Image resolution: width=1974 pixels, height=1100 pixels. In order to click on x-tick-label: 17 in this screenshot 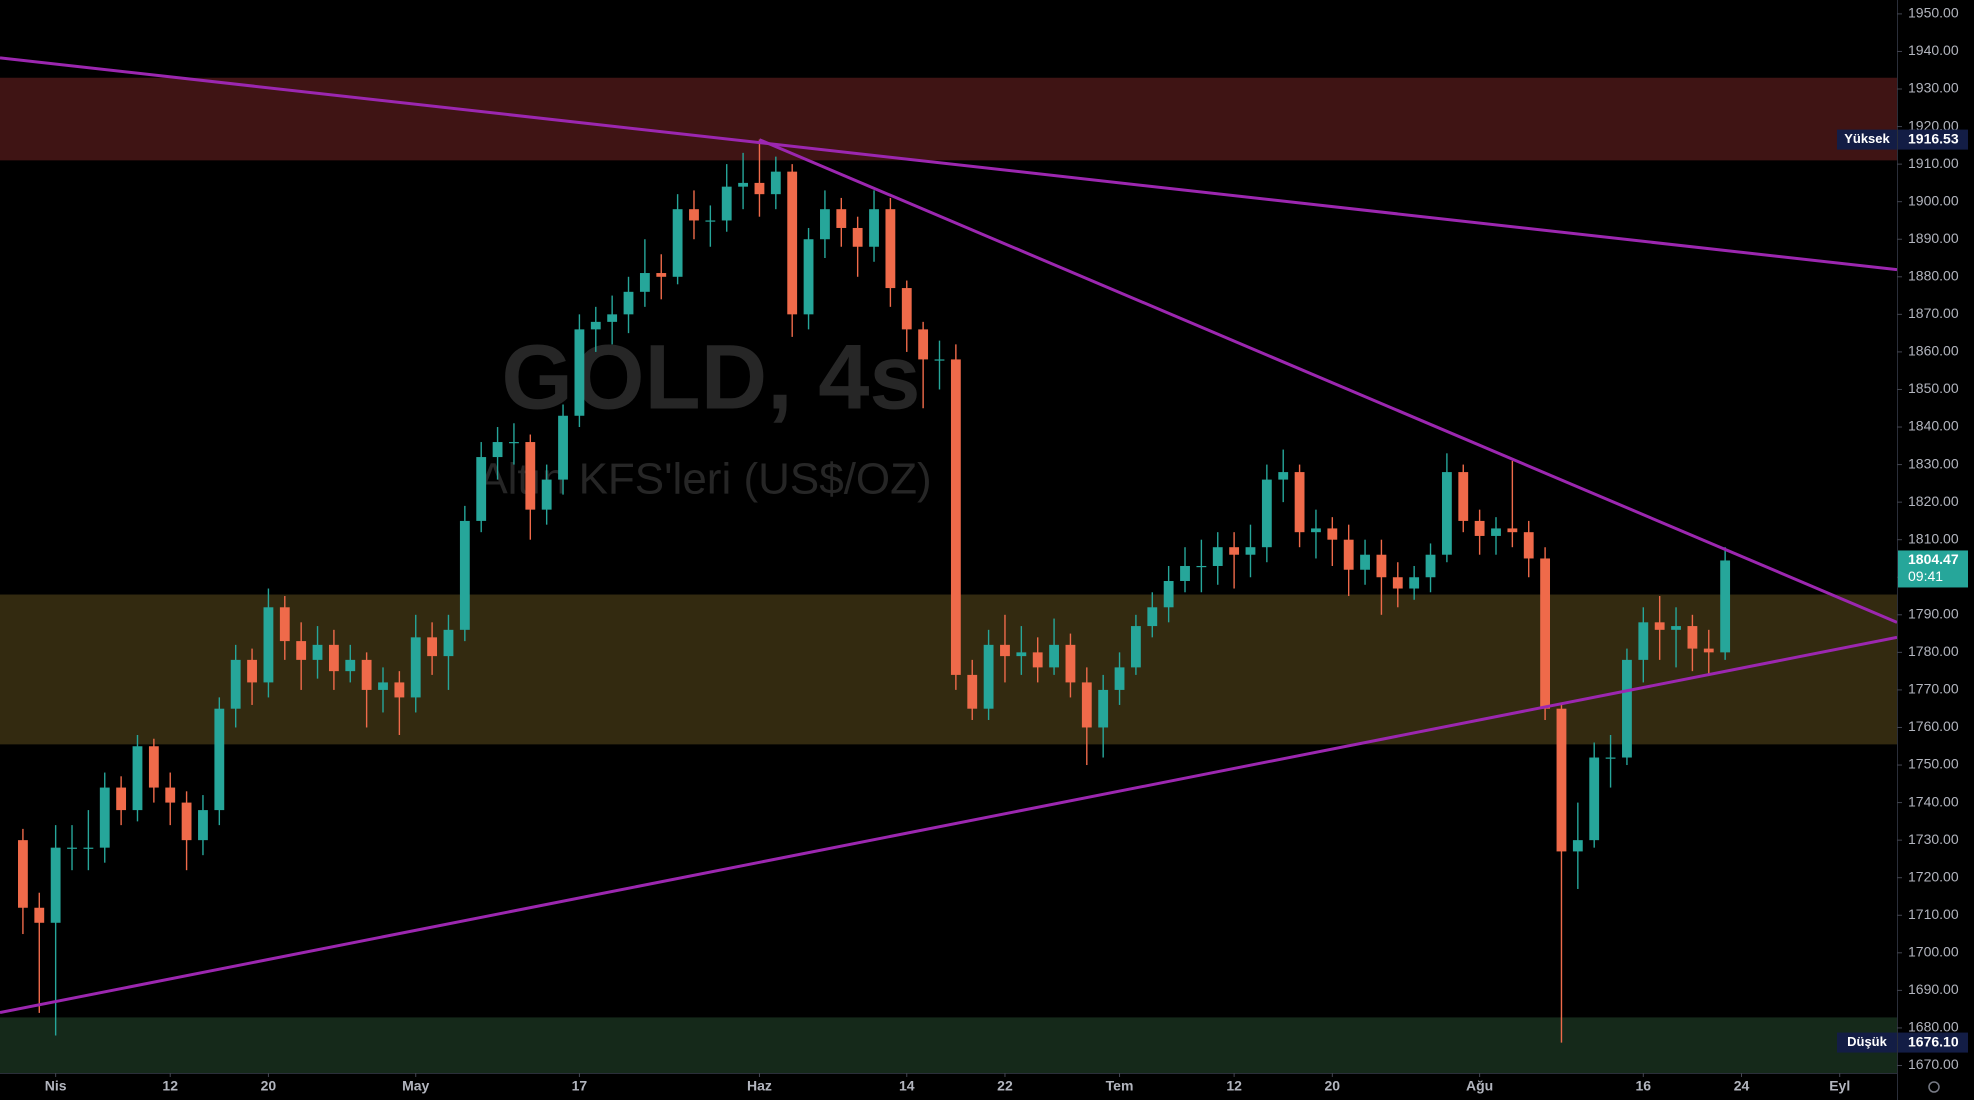, I will do `click(580, 1086)`.